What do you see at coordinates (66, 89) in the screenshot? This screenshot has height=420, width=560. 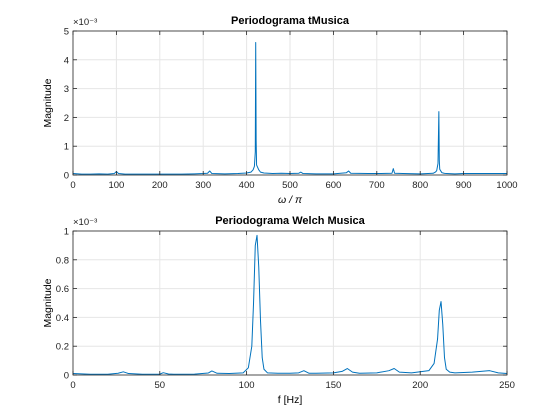 I see `periodogram-ytick-label: 3` at bounding box center [66, 89].